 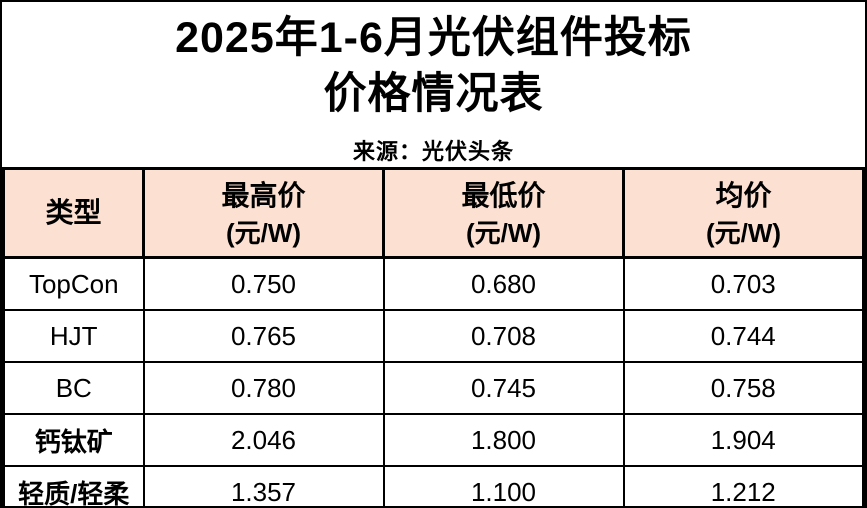 I want to click on table-row-lightweight: 轻质/轻柔 1.357 1.100 1.212, so click(x=433, y=485).